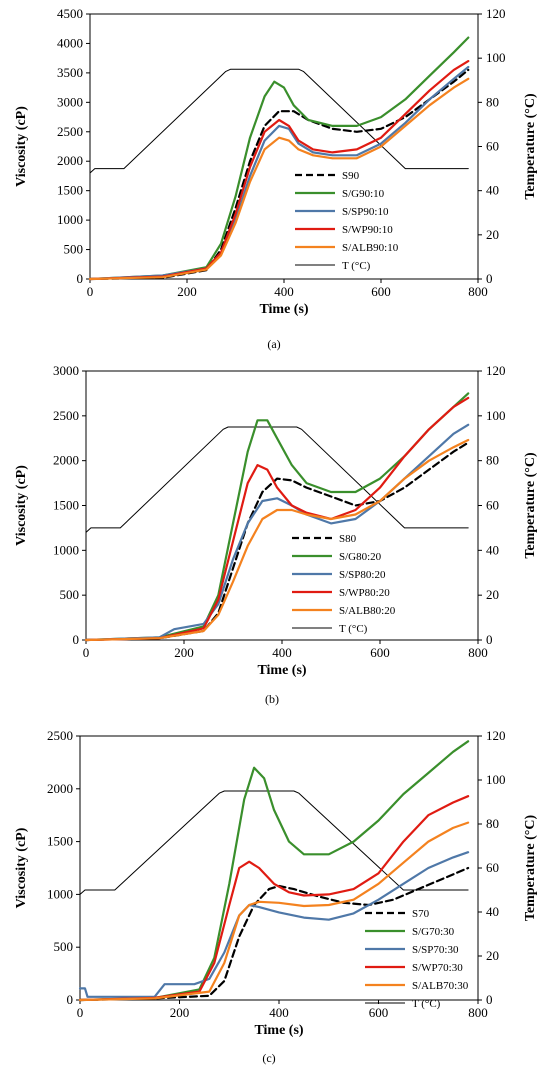 This screenshot has height=1075, width=550. What do you see at coordinates (367, 611) in the screenshot?
I see `legend-label: S/ALB80:20` at bounding box center [367, 611].